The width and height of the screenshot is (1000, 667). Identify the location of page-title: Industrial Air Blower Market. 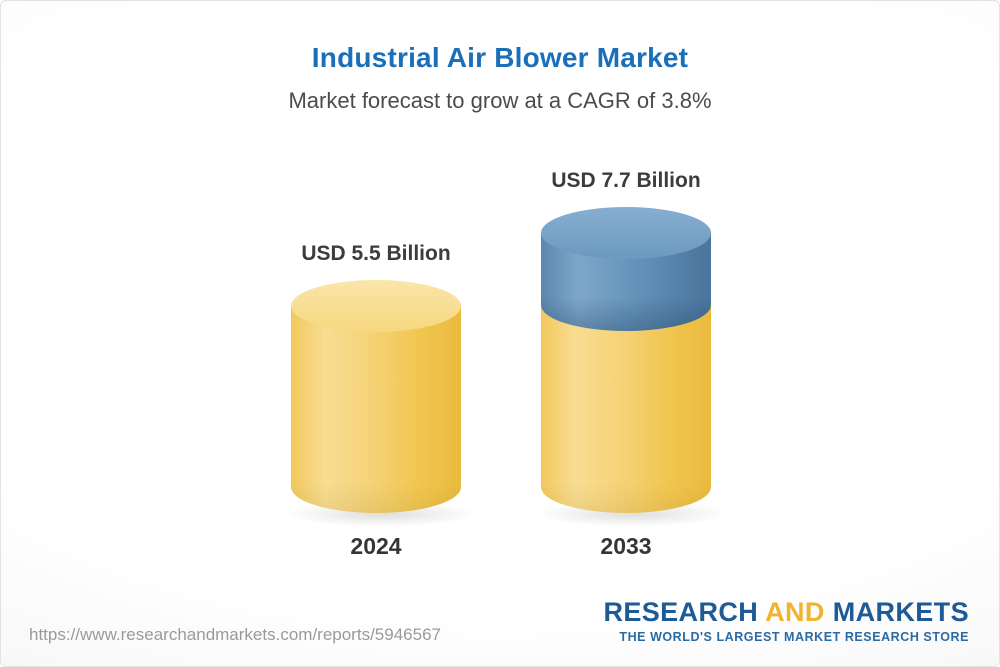
(500, 57).